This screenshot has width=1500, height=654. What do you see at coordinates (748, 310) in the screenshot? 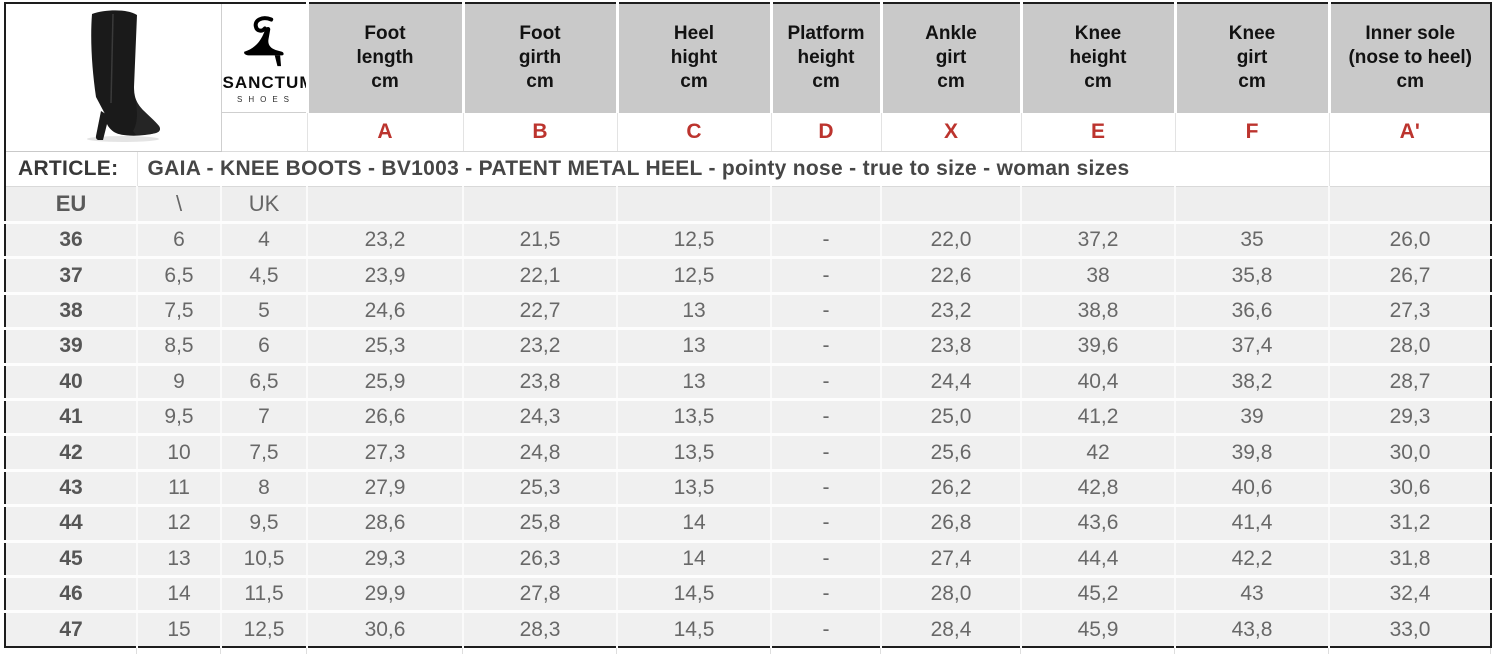
I see `size-row-38: 38 7,5 5 24,6 22,7 13-23,2 38,8 36,6 27,3` at bounding box center [748, 310].